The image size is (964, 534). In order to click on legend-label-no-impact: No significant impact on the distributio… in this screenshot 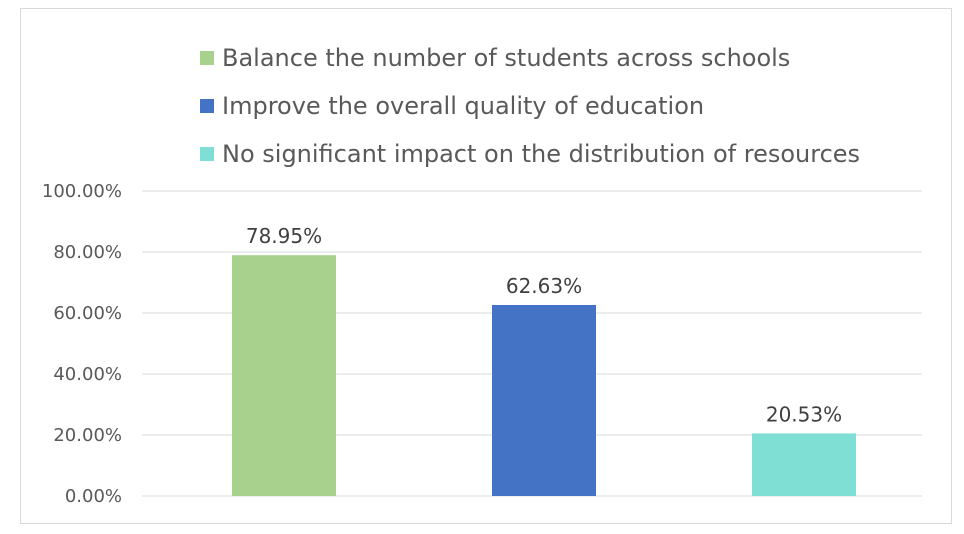, I will do `click(541, 154)`.